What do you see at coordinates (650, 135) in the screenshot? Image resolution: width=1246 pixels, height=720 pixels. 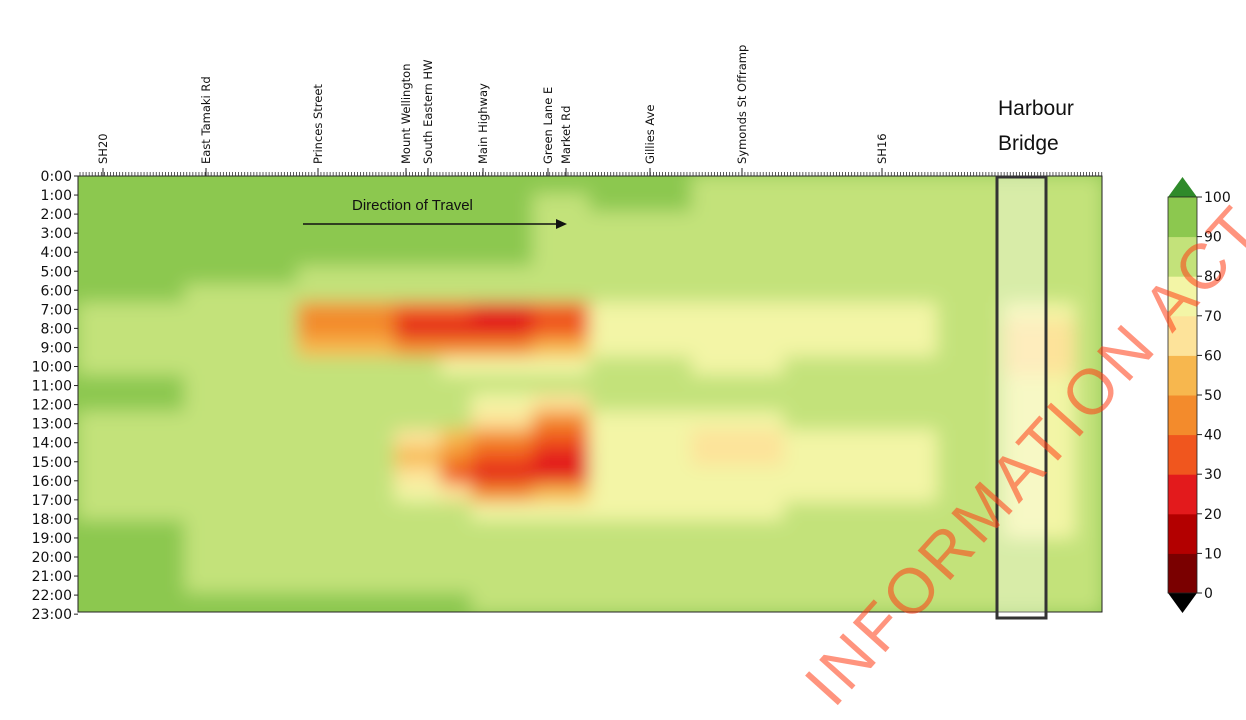 I see `x-axis-label: Gillies Ave` at bounding box center [650, 135].